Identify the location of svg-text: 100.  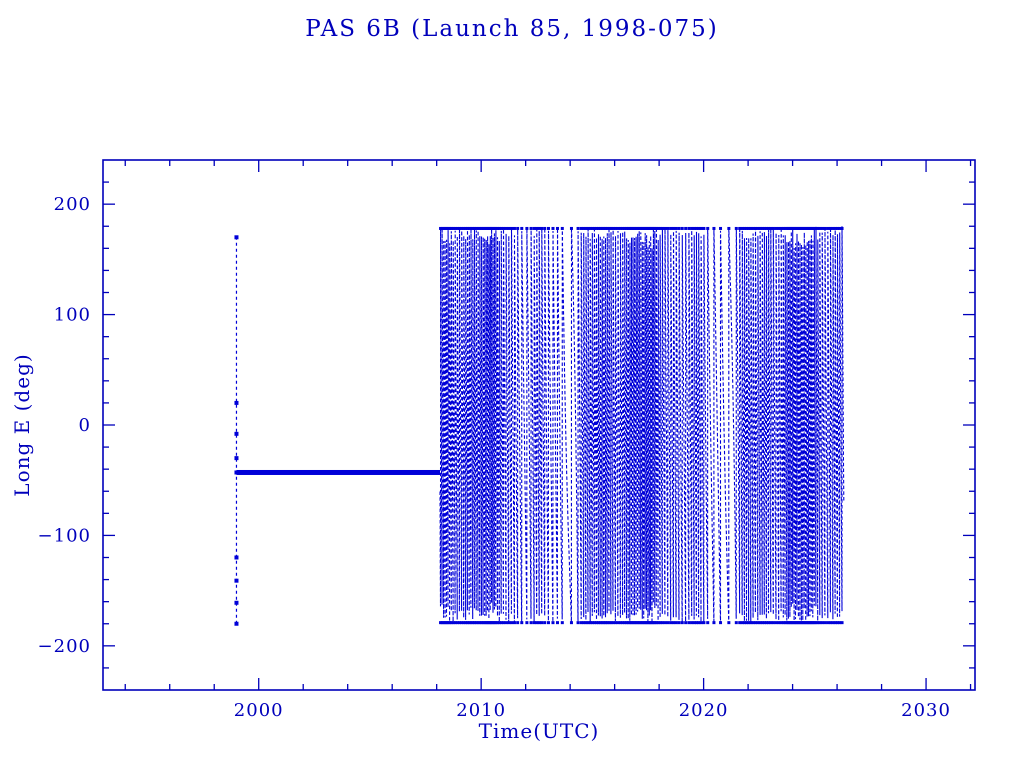
(72, 315).